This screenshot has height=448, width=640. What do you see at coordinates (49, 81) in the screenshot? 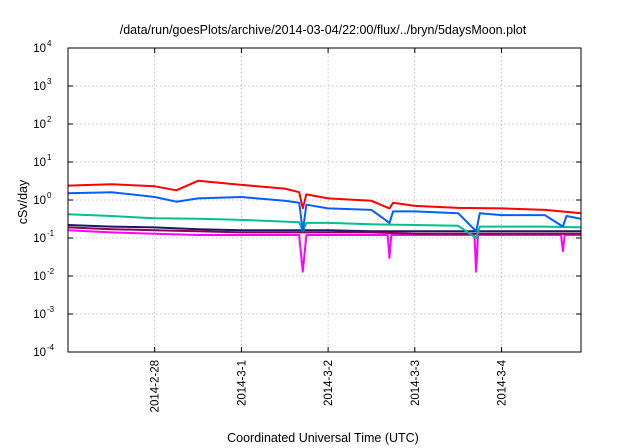
I see `y-tick-exponent: 3` at bounding box center [49, 81].